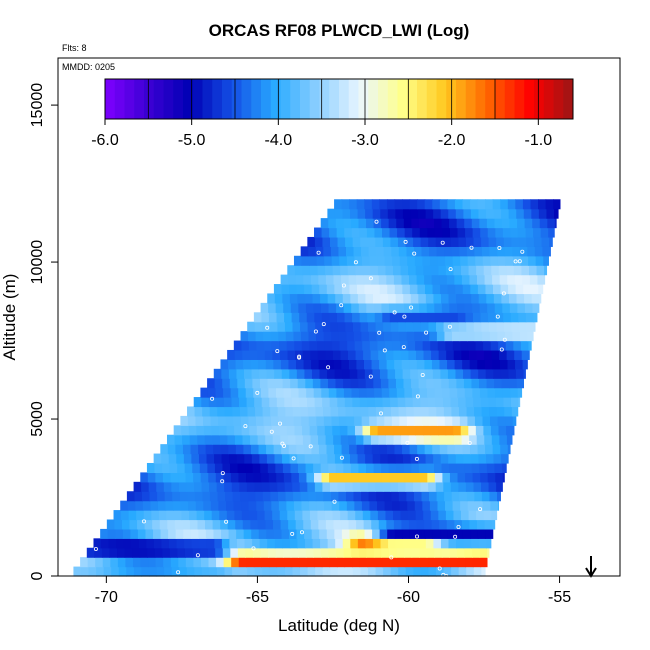 Image resolution: width=650 pixels, height=650 pixels. I want to click on date-label: MMDD: 0205, so click(88, 67).